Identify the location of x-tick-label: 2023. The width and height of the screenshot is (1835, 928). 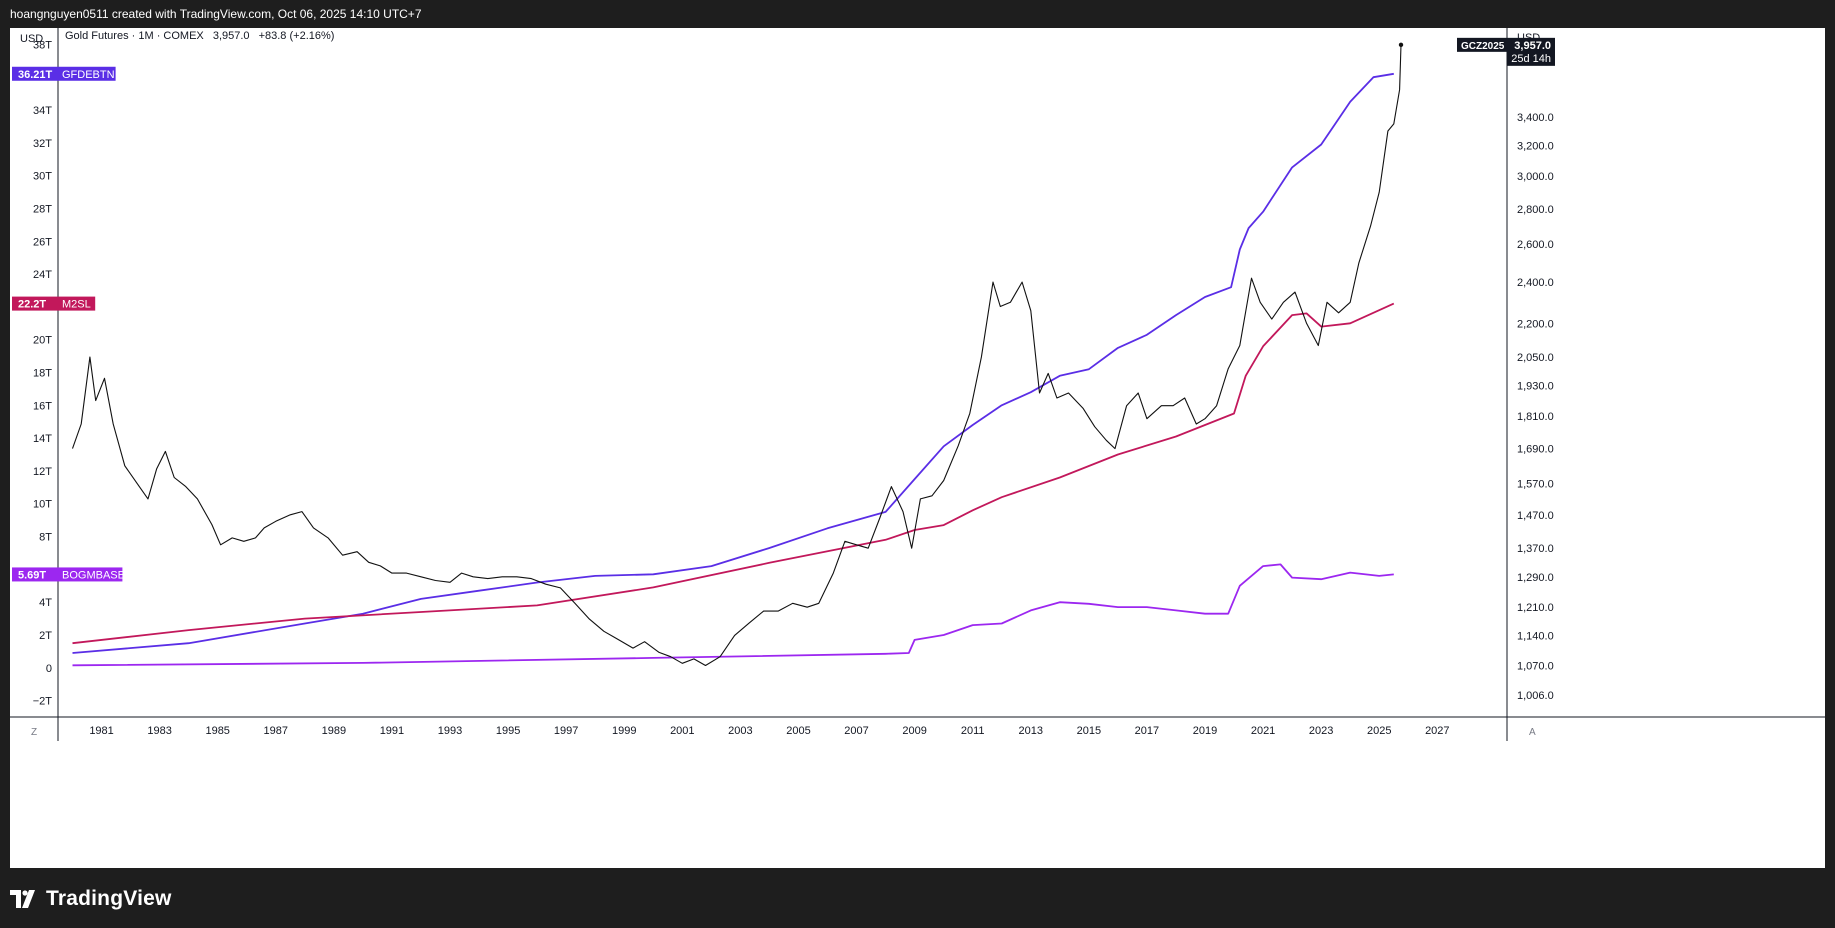
(1321, 731).